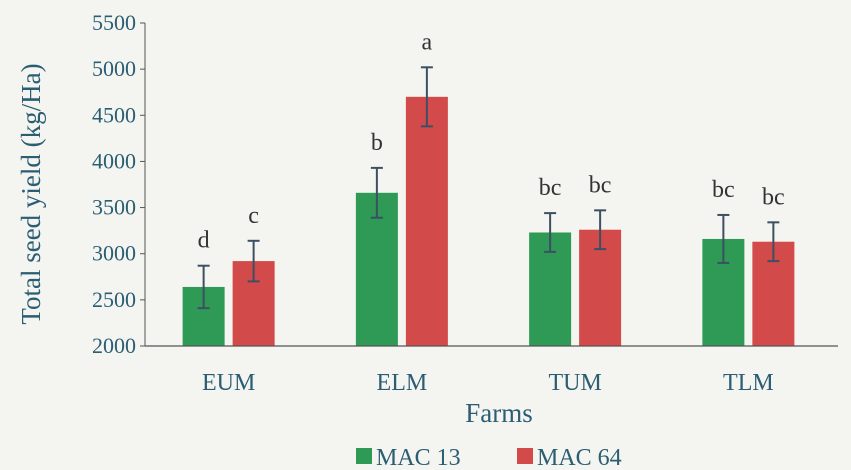 This screenshot has height=470, width=851. What do you see at coordinates (574, 383) in the screenshot?
I see `x-tick-label: TUM` at bounding box center [574, 383].